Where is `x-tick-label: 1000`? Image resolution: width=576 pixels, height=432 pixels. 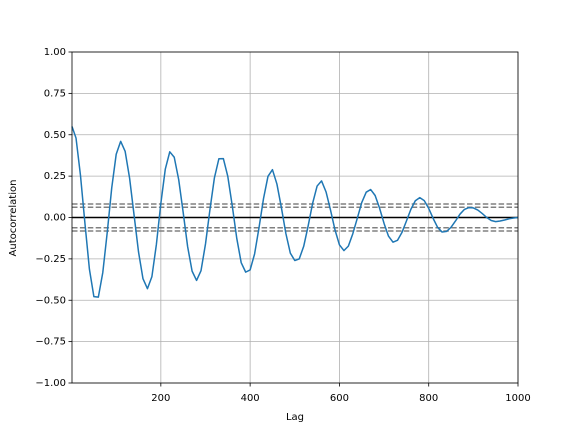
x-tick-label: 1000 is located at coordinates (517, 398).